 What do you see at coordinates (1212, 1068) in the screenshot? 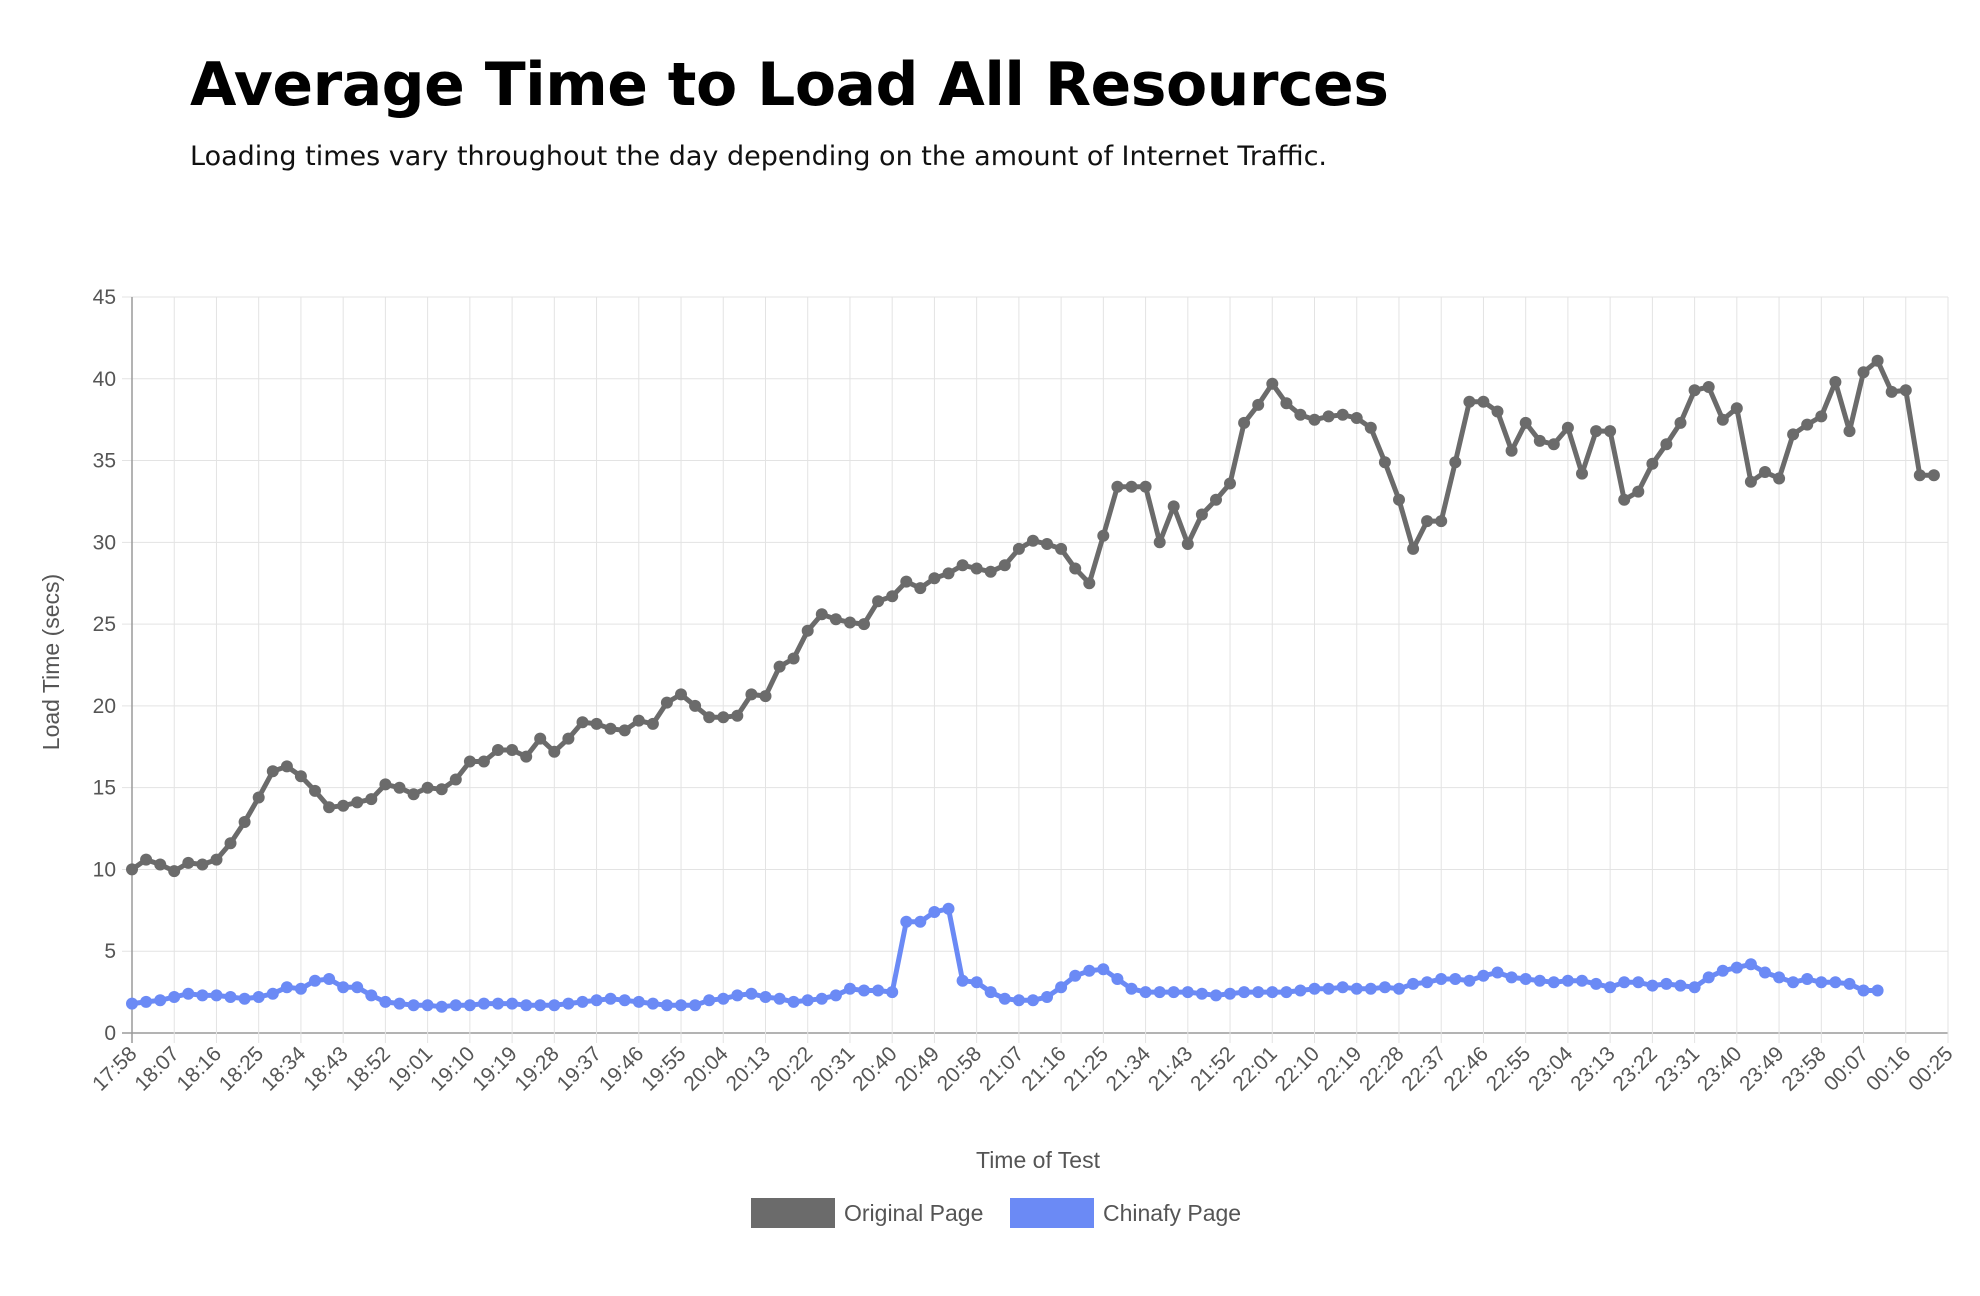
I see `x-tick-label: 21:52` at bounding box center [1212, 1068].